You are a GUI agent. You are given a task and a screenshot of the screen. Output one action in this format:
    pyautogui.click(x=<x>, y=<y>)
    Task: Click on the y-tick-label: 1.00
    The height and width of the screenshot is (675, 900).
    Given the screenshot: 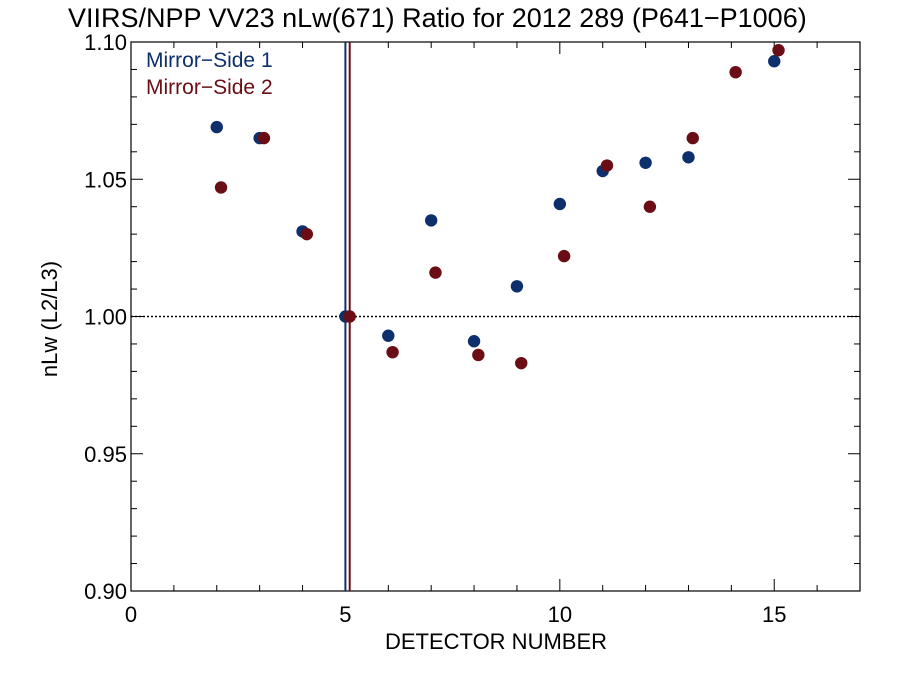 What is the action you would take?
    pyautogui.click(x=105, y=317)
    